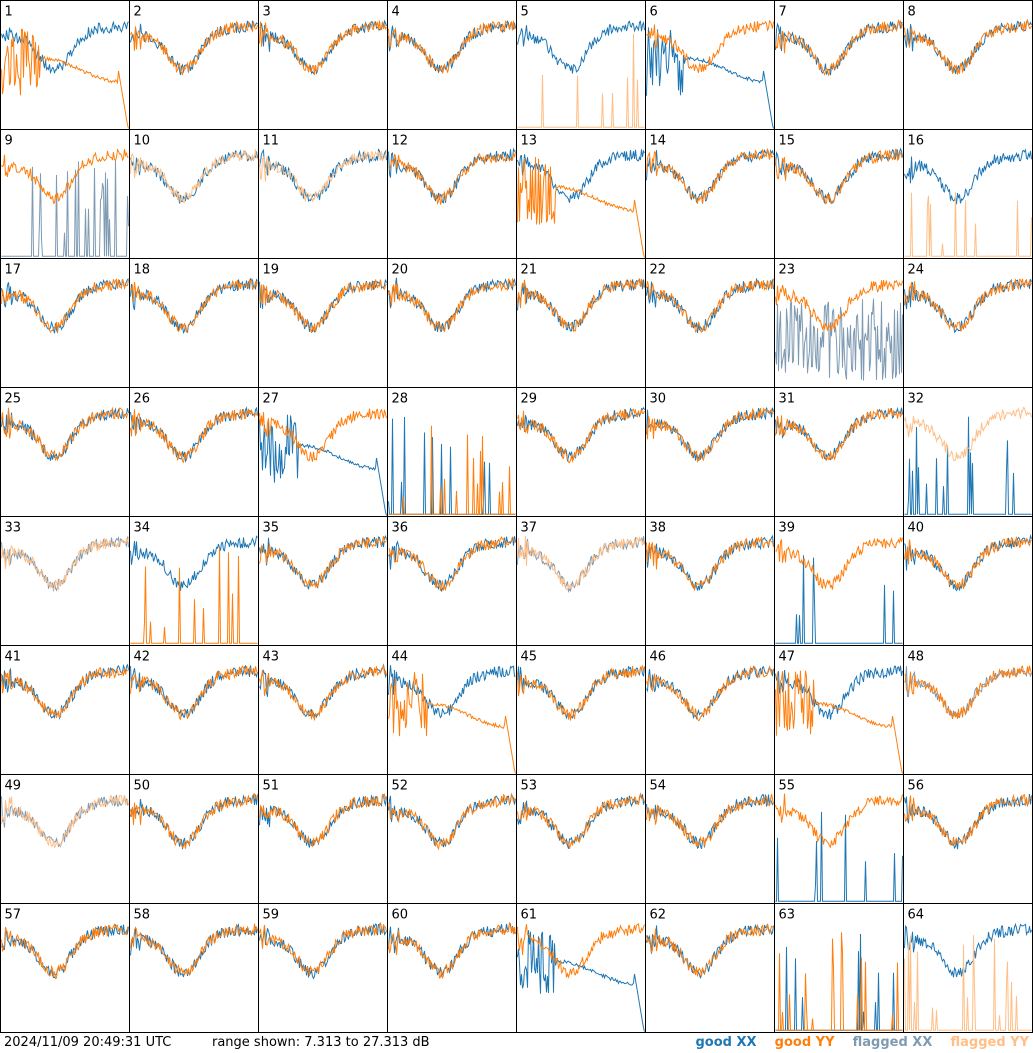  What do you see at coordinates (65, 452) in the screenshot?
I see `panel-25: 25` at bounding box center [65, 452].